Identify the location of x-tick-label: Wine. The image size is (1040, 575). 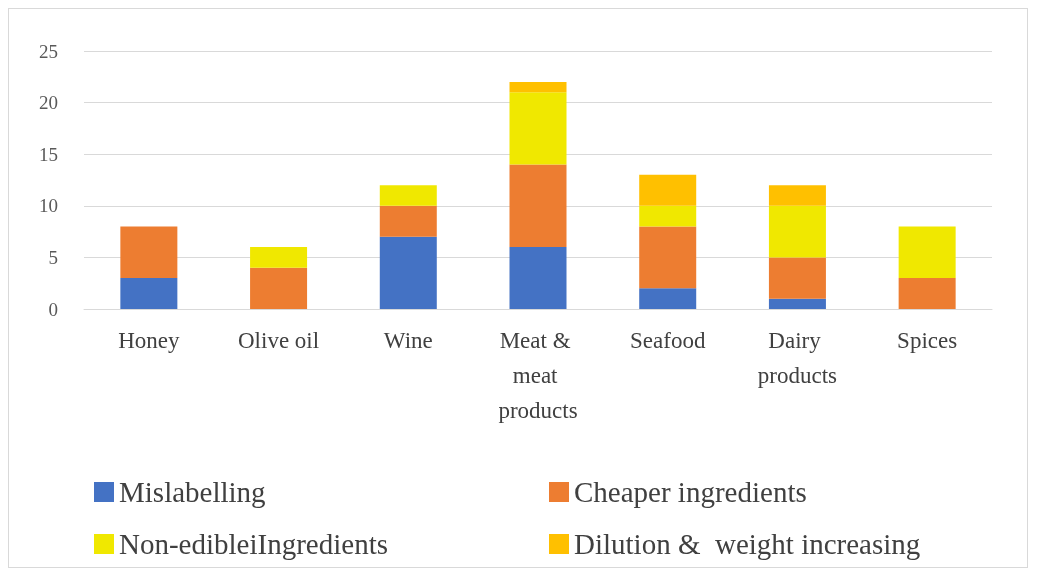
(408, 340).